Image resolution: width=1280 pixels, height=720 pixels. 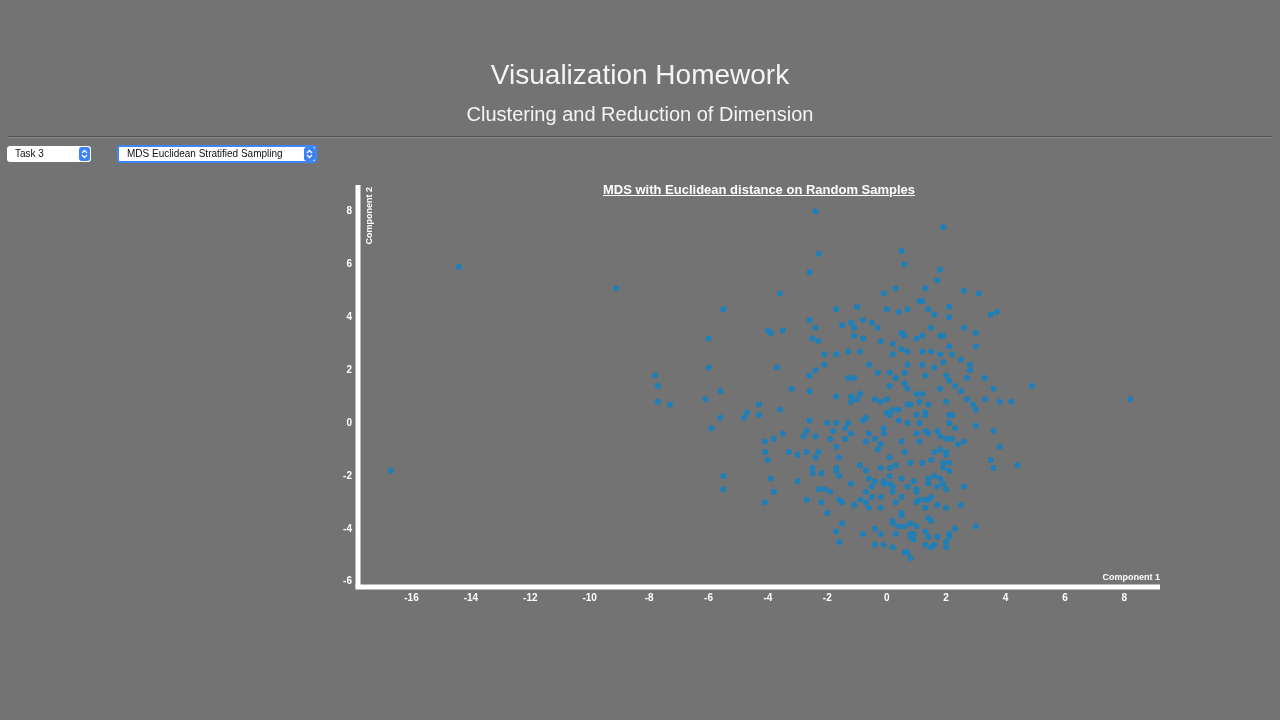 I want to click on chart-title: MDS with Euclidean distance on Random Samples, so click(x=759, y=189).